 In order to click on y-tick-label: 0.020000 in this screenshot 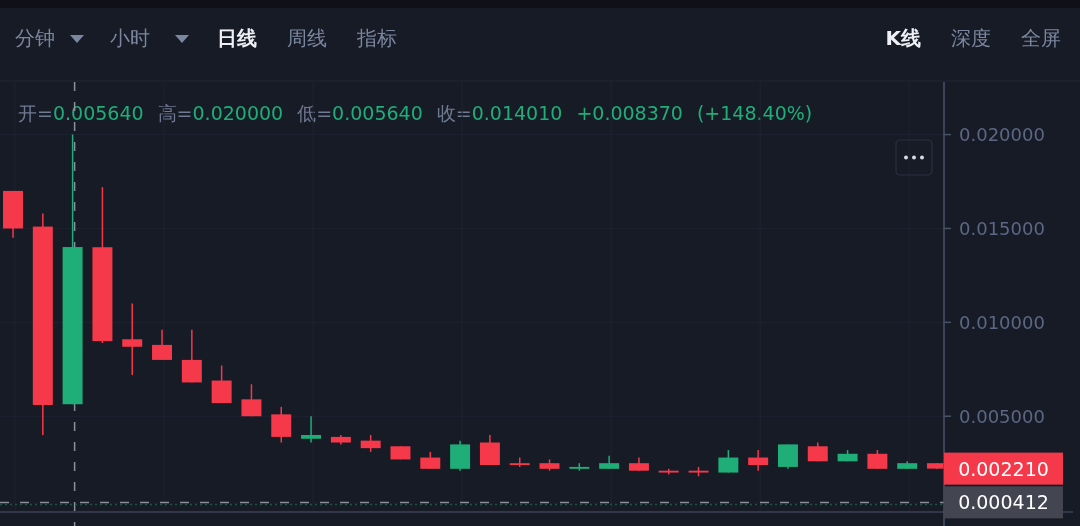, I will do `click(1002, 135)`.